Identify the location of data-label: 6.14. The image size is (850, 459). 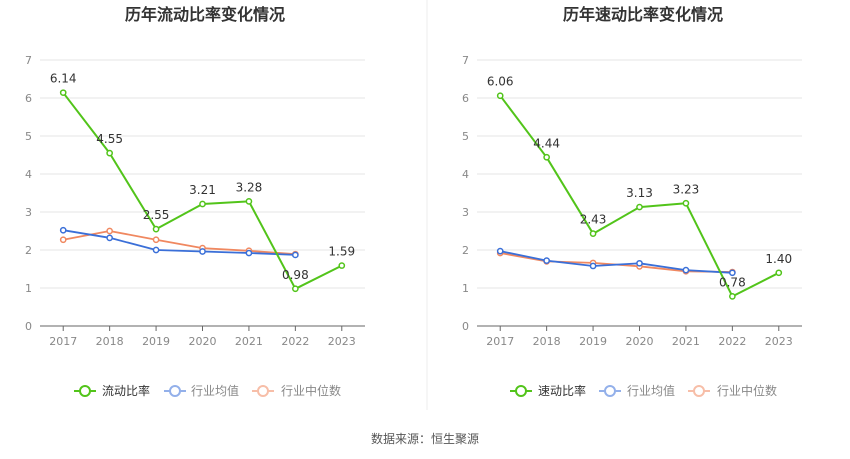
(63, 79).